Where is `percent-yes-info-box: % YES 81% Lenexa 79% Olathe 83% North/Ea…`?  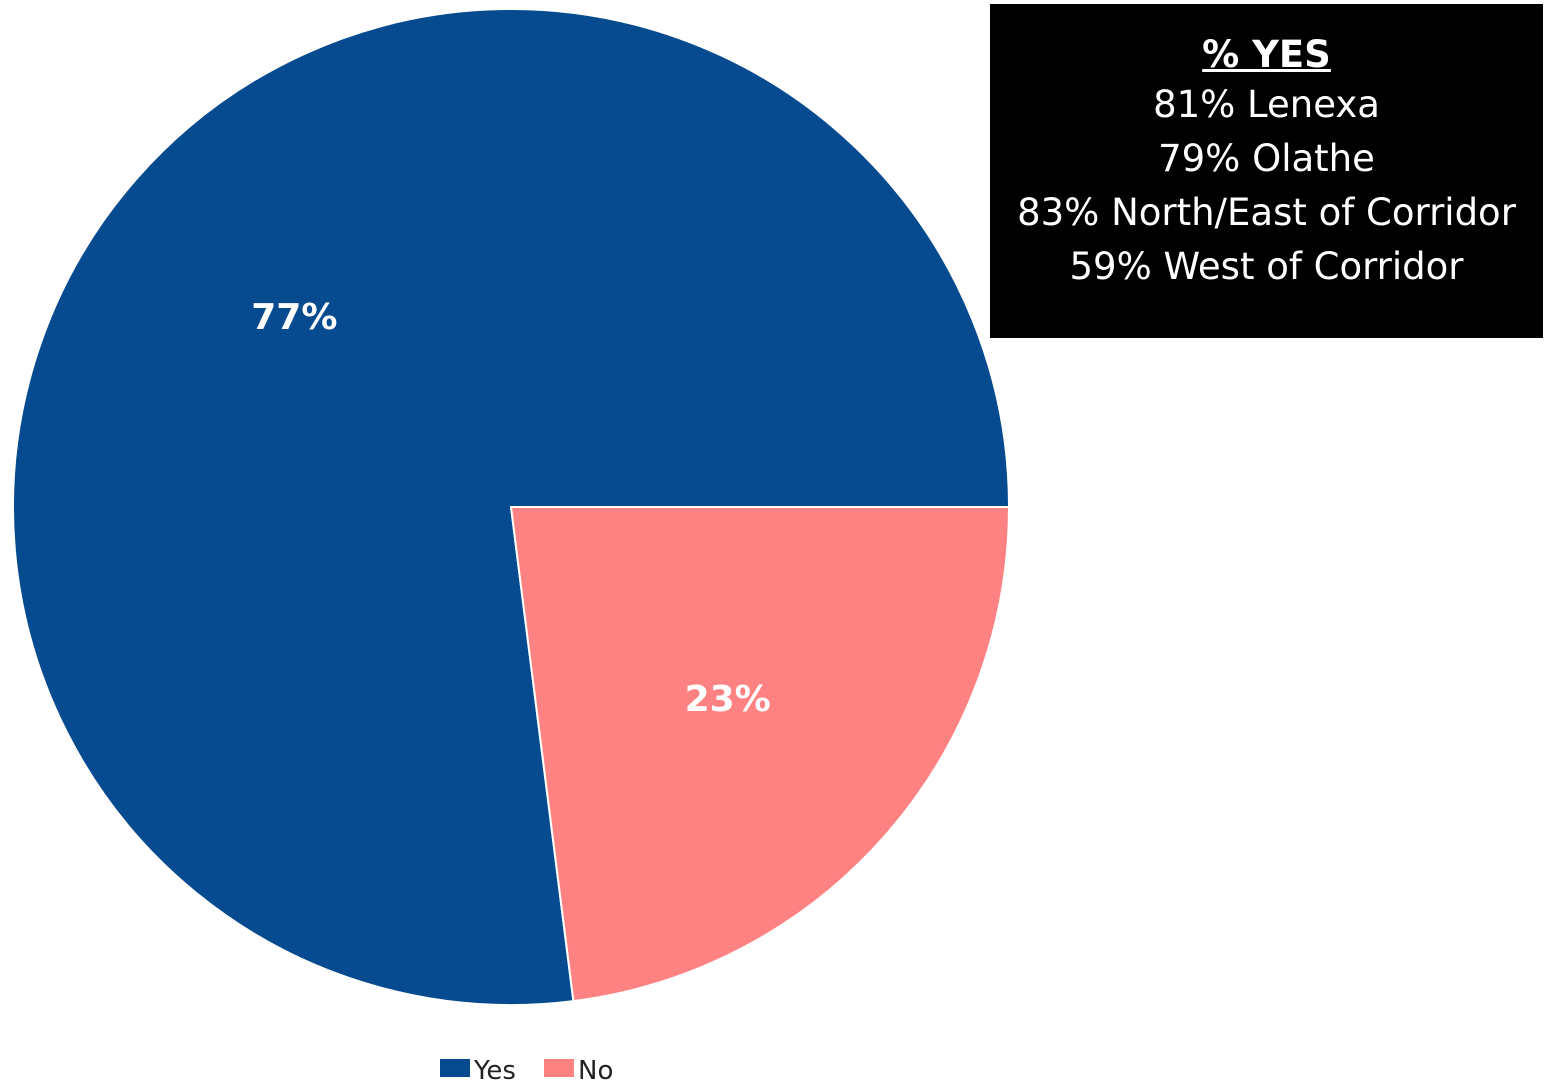
percent-yes-info-box: % YES 81% Lenexa 79% Olathe 83% North/Ea… is located at coordinates (1266, 171).